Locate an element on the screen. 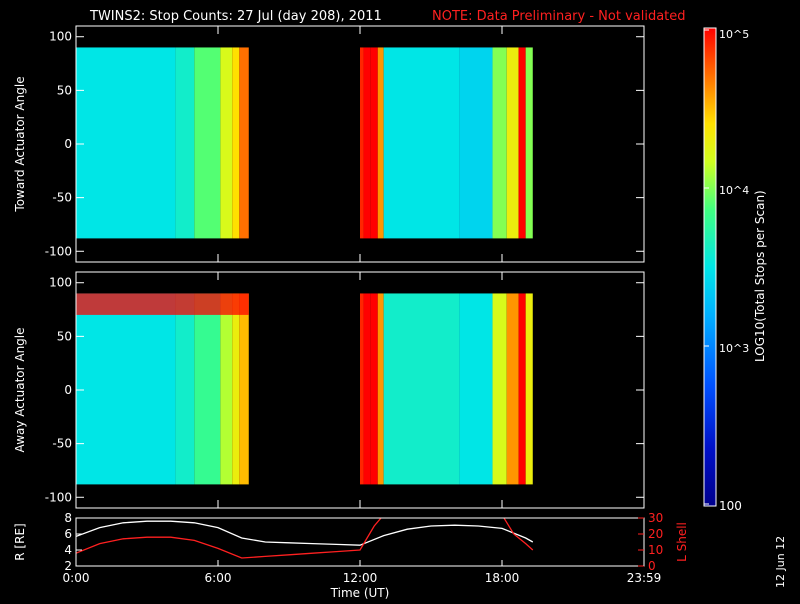  colorbar is located at coordinates (710, 267).